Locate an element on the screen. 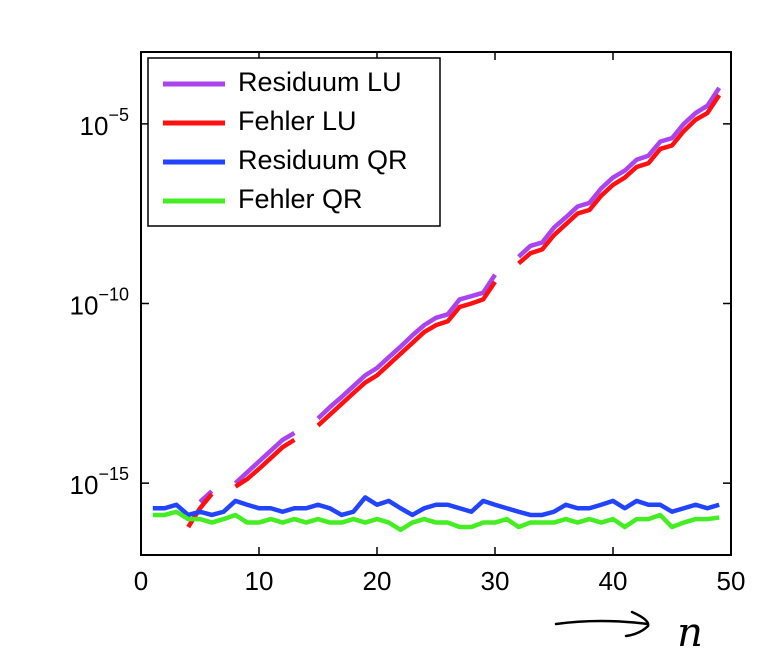 This screenshot has width=776, height=670. legend-label: Fehler LU is located at coordinates (297, 121).